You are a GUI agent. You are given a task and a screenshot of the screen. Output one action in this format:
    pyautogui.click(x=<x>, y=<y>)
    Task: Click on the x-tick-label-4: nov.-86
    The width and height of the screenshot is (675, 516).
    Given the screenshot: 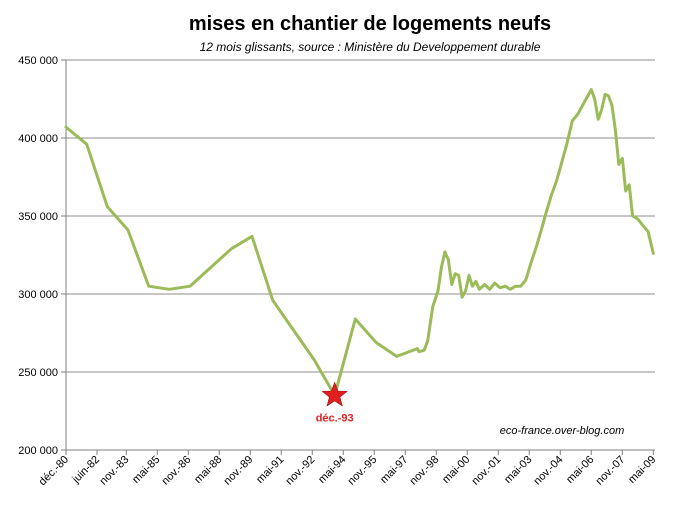 What is the action you would take?
    pyautogui.click(x=177, y=471)
    